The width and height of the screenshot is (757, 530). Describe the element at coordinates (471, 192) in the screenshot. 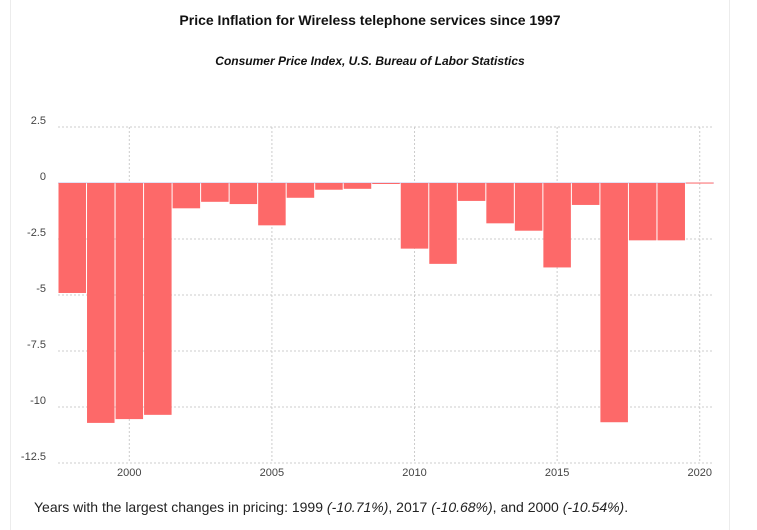

I see `bar-2012` at that location.